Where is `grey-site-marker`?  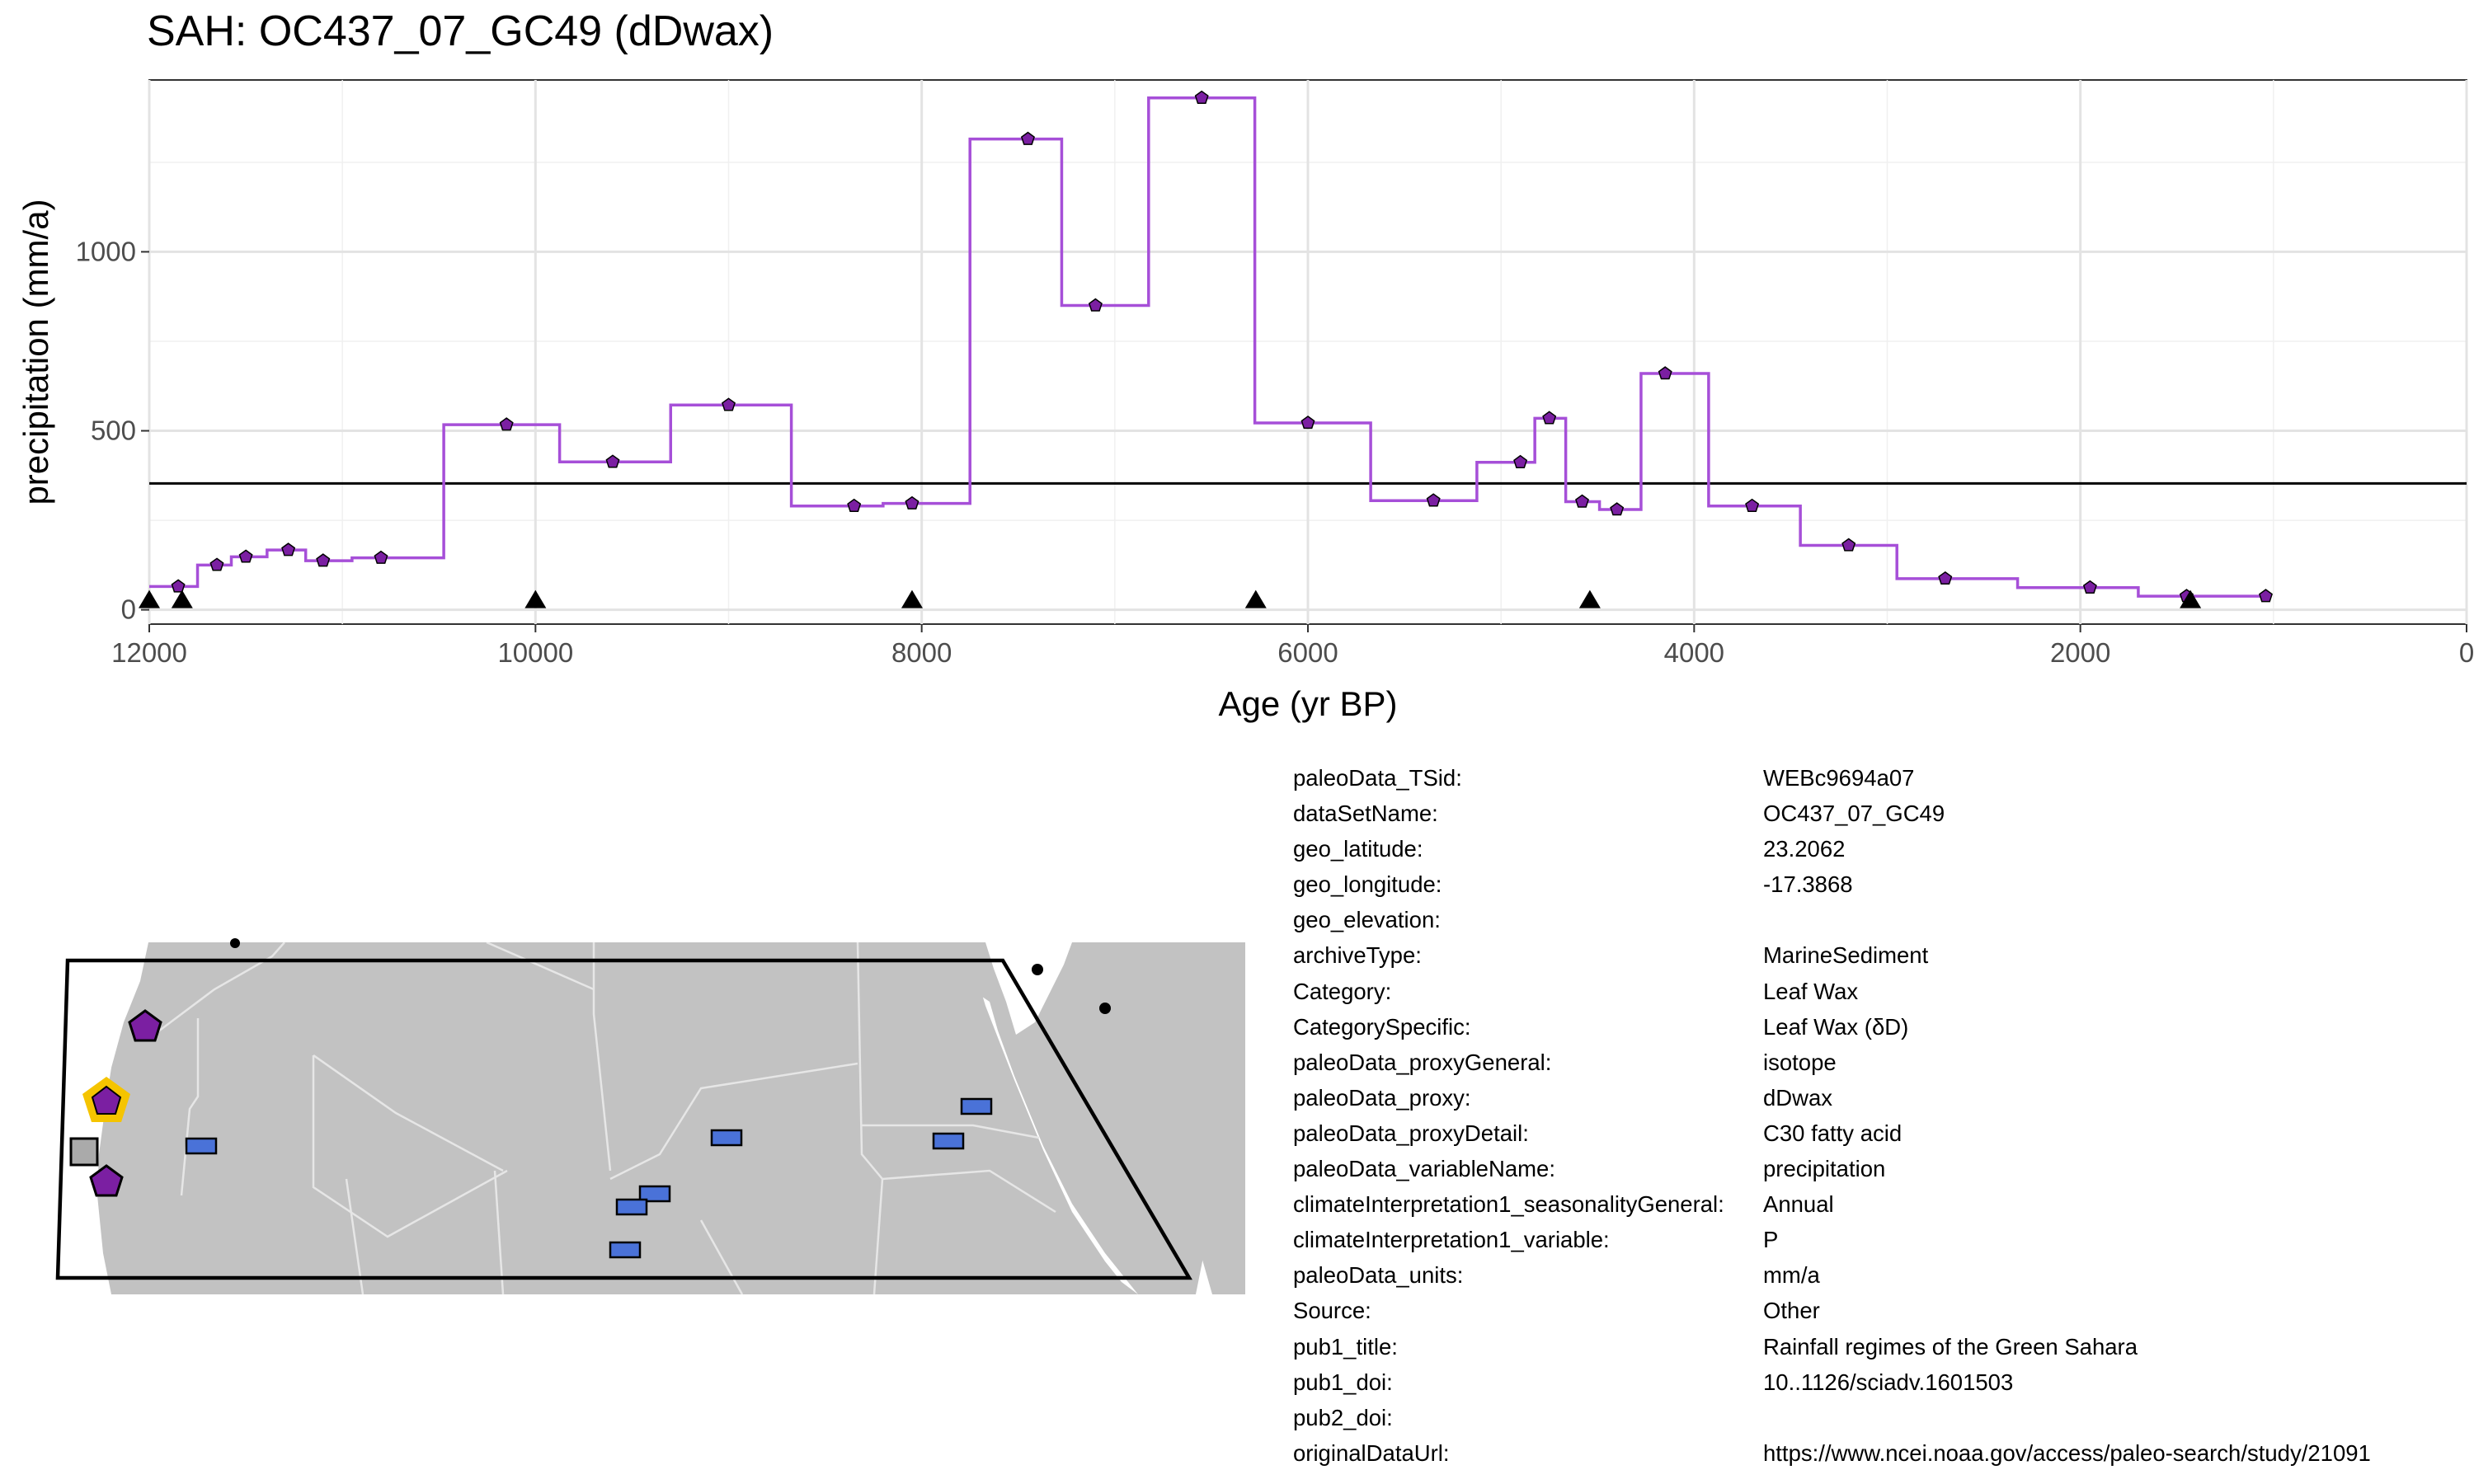 grey-site-marker is located at coordinates (84, 1152).